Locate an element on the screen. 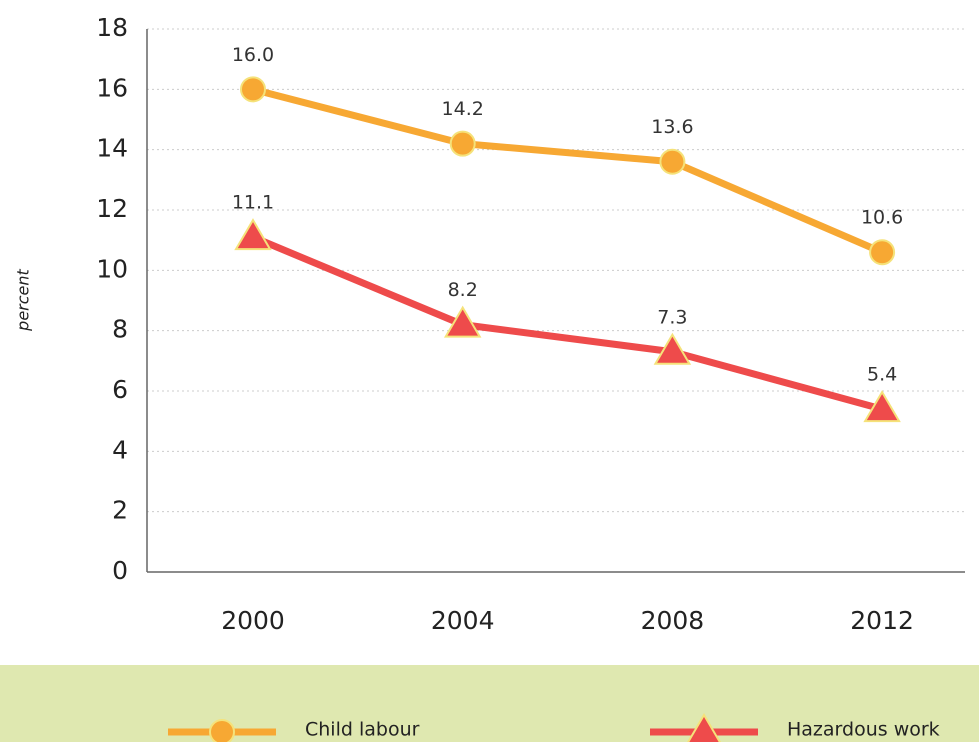 The image size is (979, 742). y-tick-label: 10 is located at coordinates (112, 268).